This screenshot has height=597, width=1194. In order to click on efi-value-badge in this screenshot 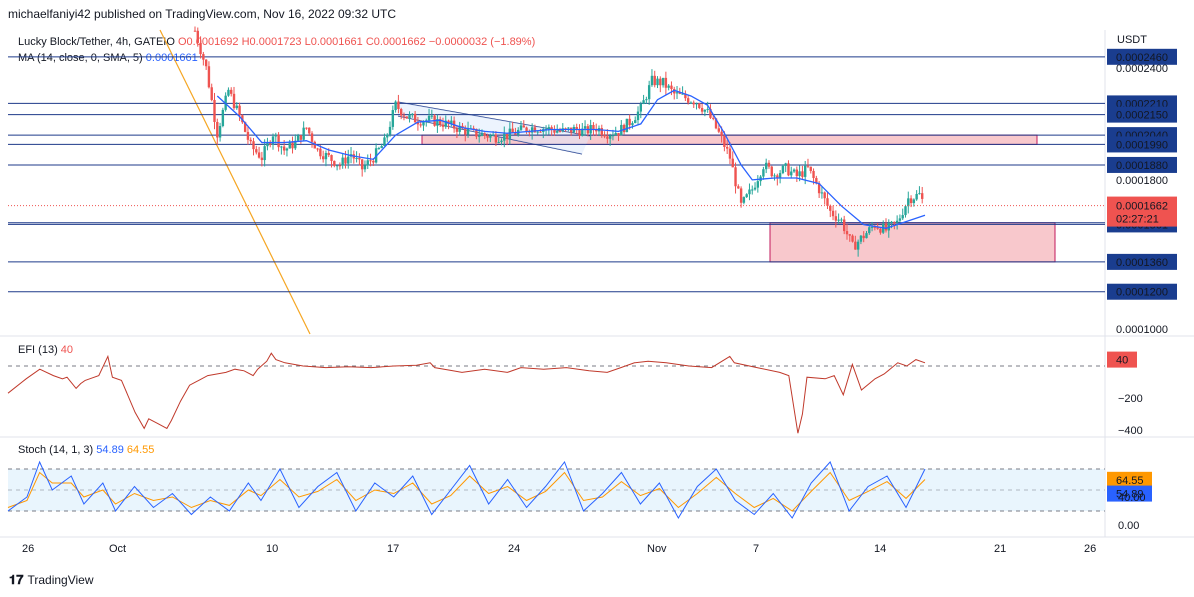, I will do `click(1122, 359)`.